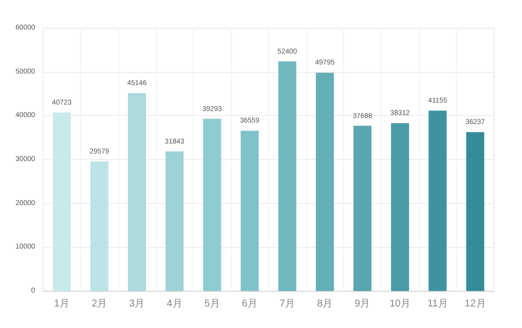 The width and height of the screenshot is (522, 328). Describe the element at coordinates (174, 304) in the screenshot. I see `x-tick-label: 4月` at that location.